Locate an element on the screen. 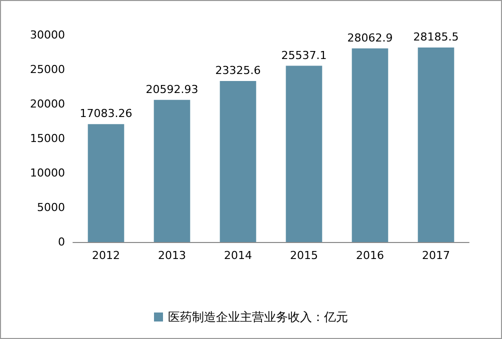 This screenshot has height=339, width=502. y-tick-label: 20000 is located at coordinates (47, 104).